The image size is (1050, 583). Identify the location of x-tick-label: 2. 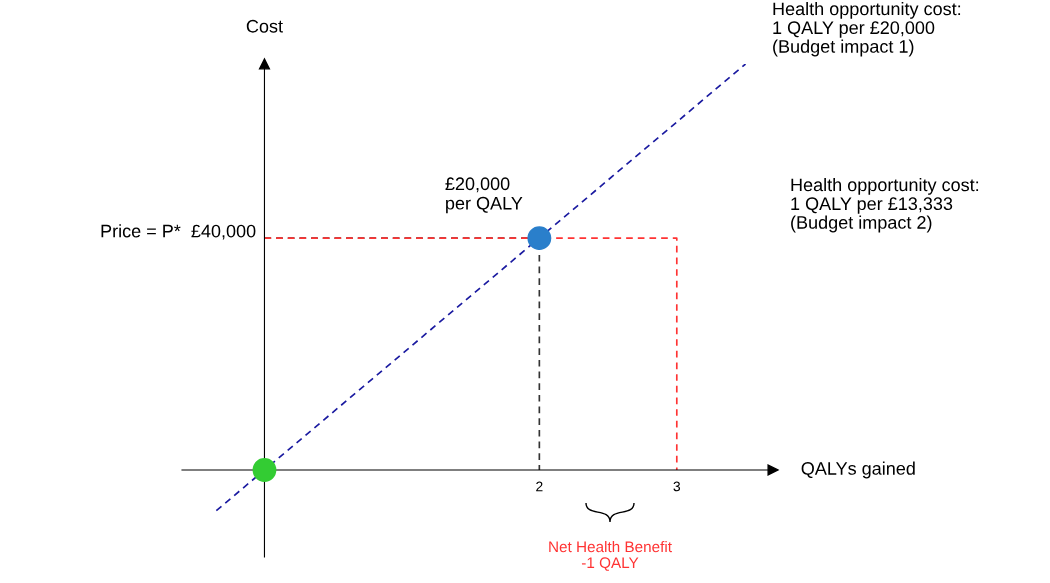
(539, 486).